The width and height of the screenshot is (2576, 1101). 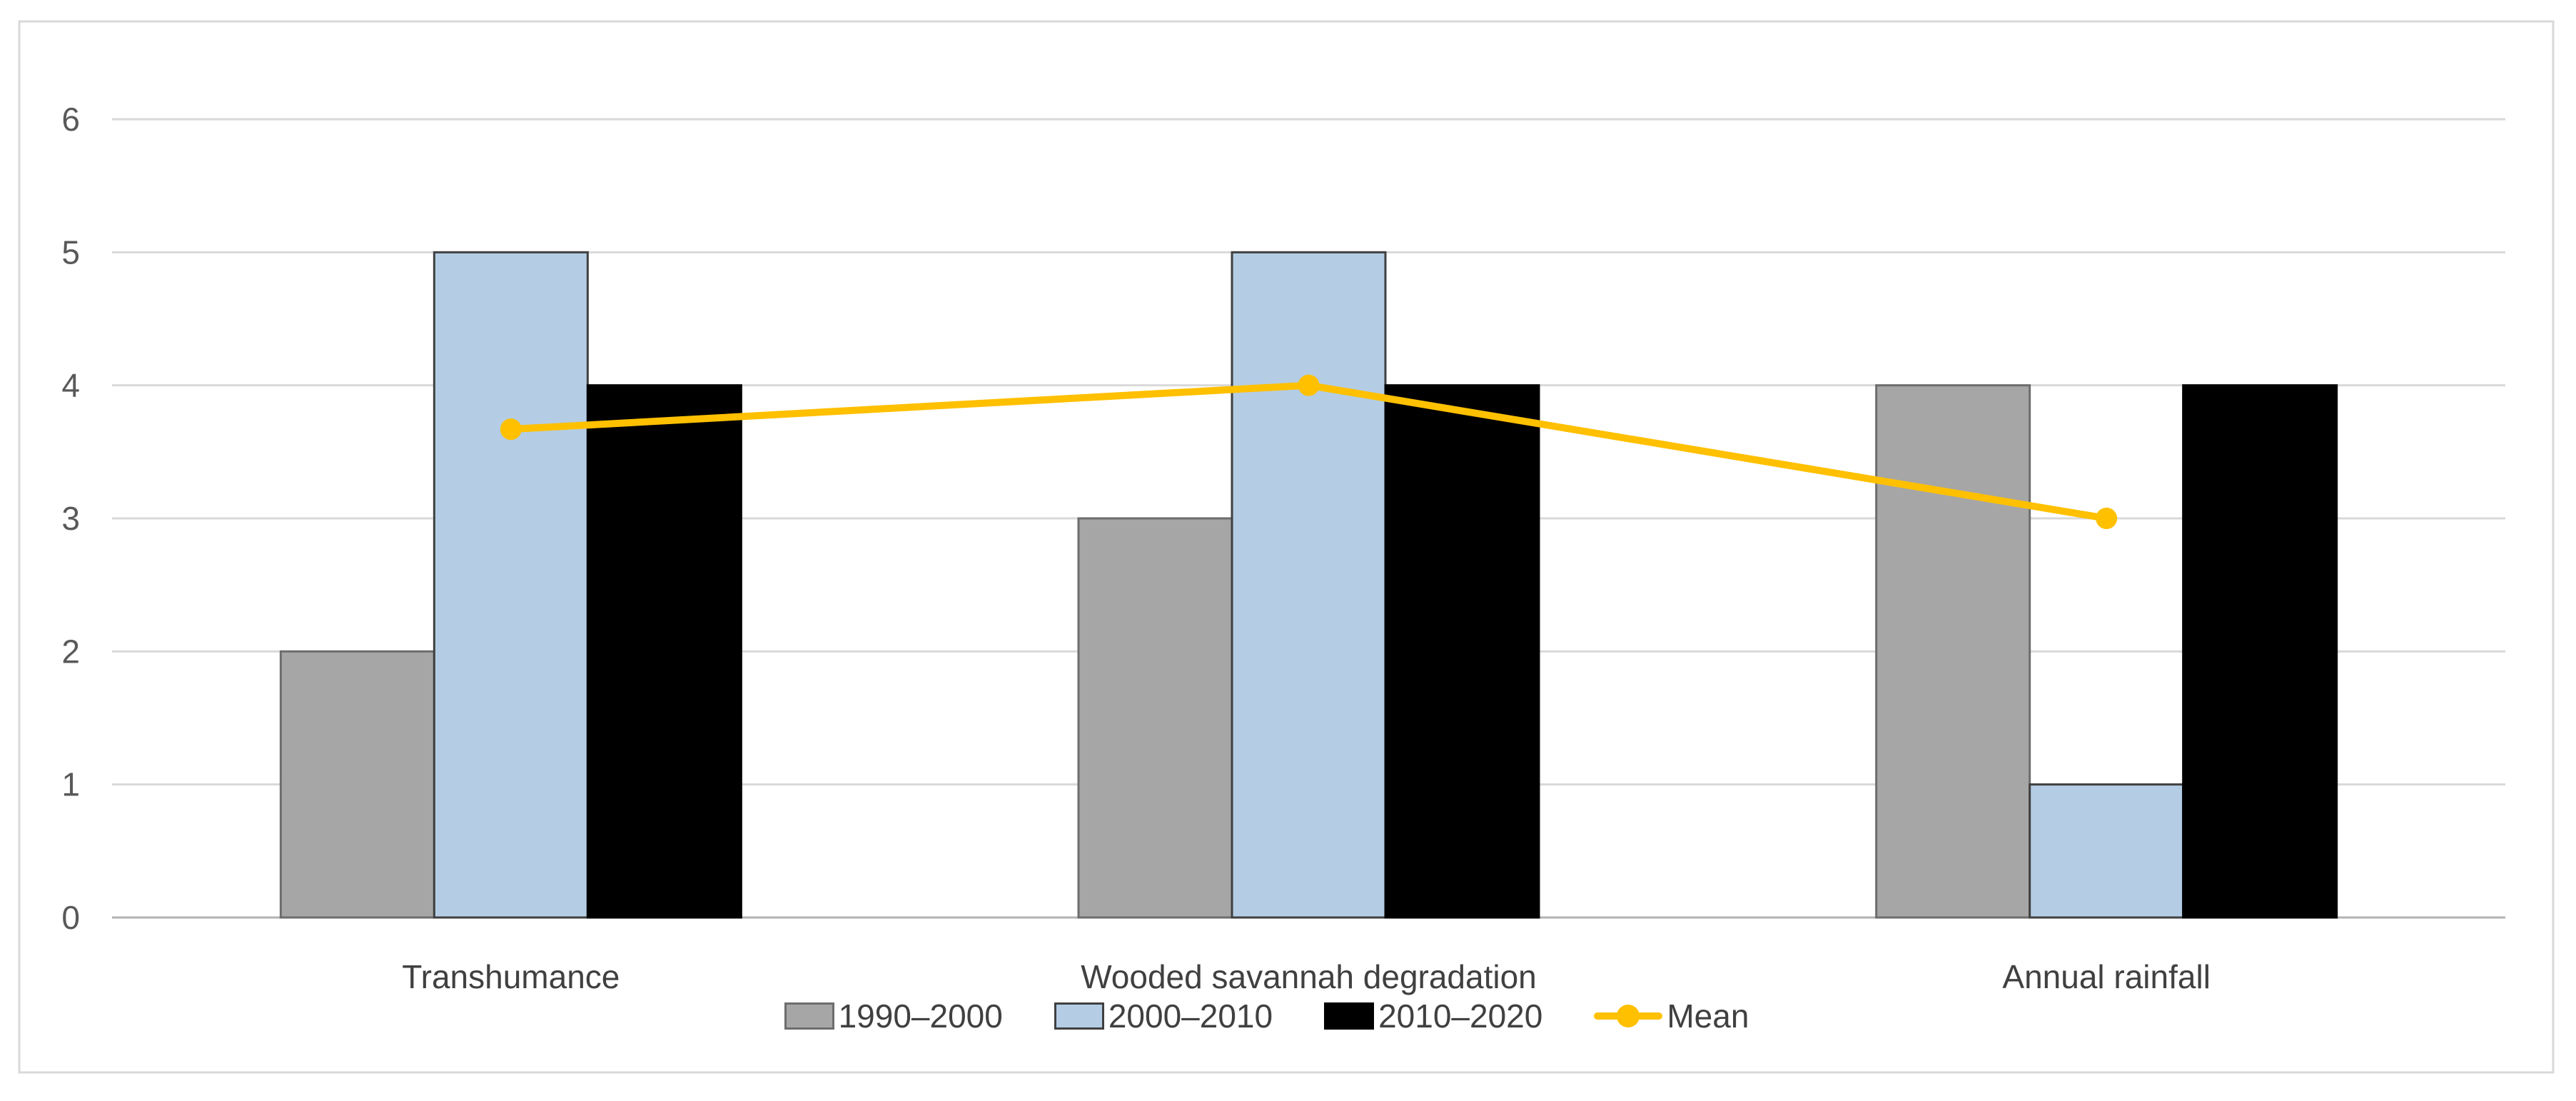 What do you see at coordinates (70, 784) in the screenshot?
I see `y-tick-label: 1` at bounding box center [70, 784].